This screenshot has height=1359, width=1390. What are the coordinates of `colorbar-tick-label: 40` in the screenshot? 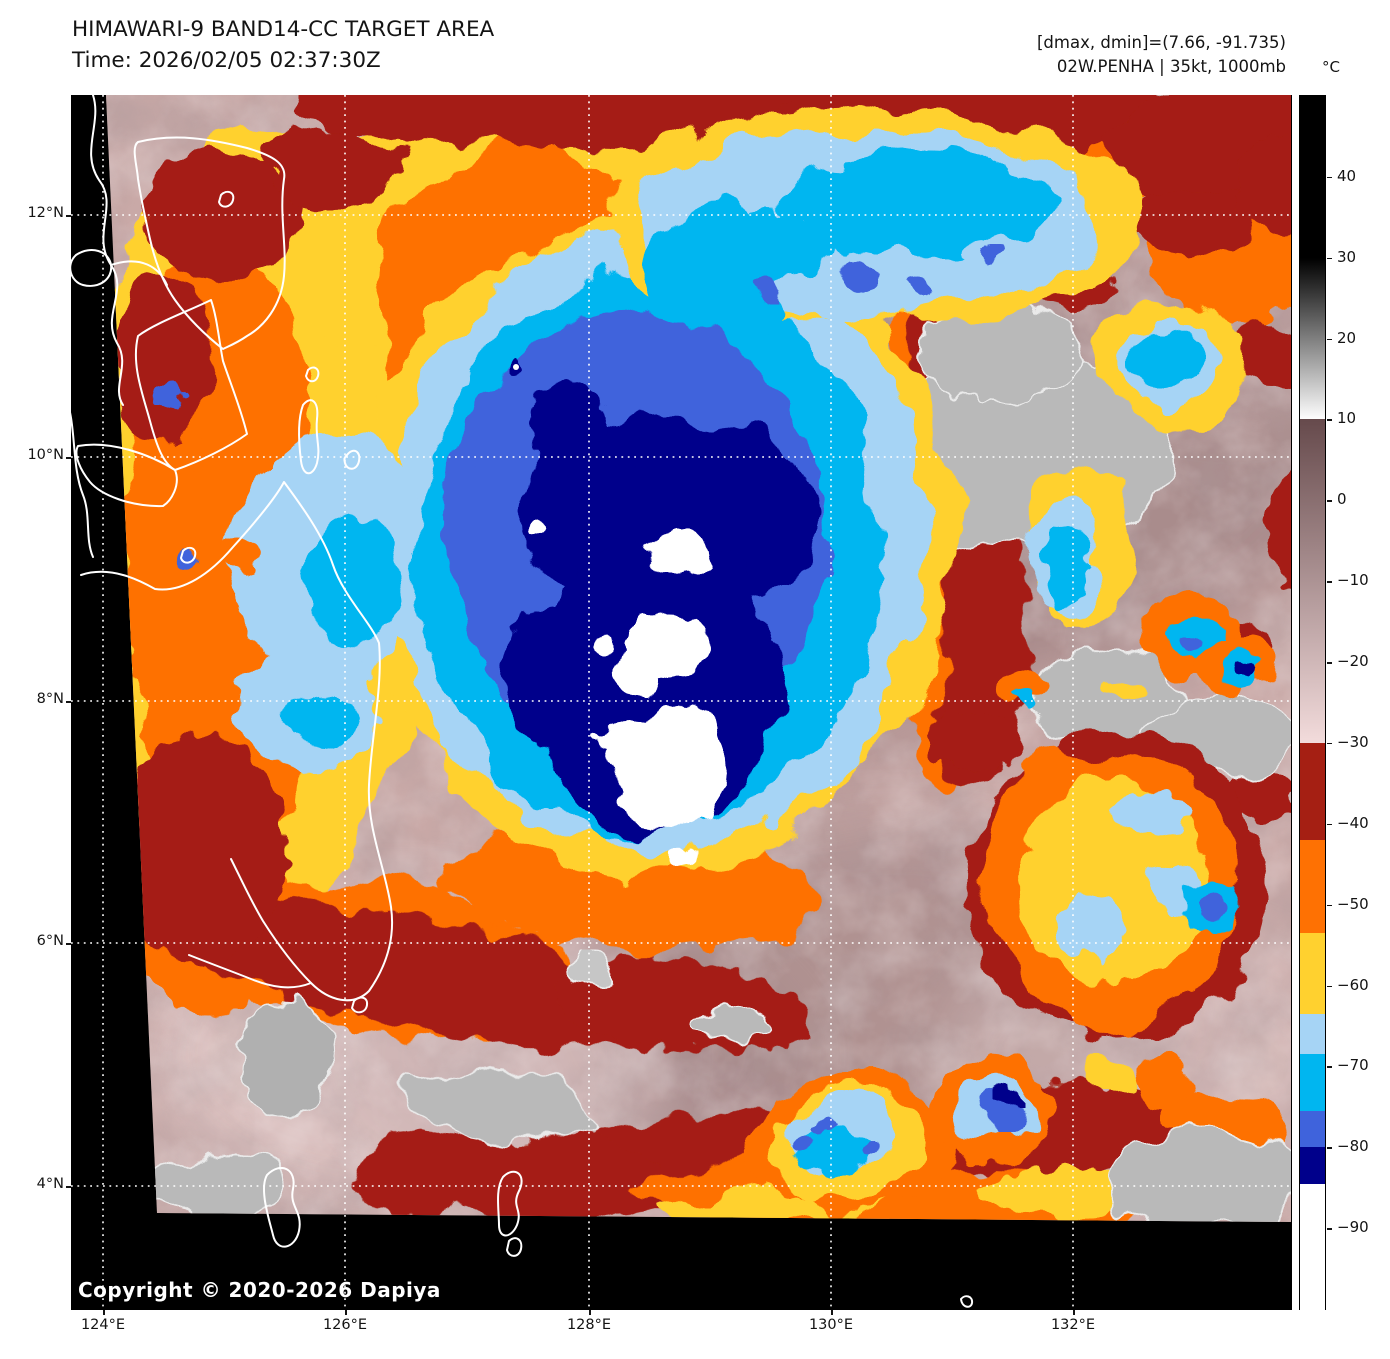 It's located at (1347, 175).